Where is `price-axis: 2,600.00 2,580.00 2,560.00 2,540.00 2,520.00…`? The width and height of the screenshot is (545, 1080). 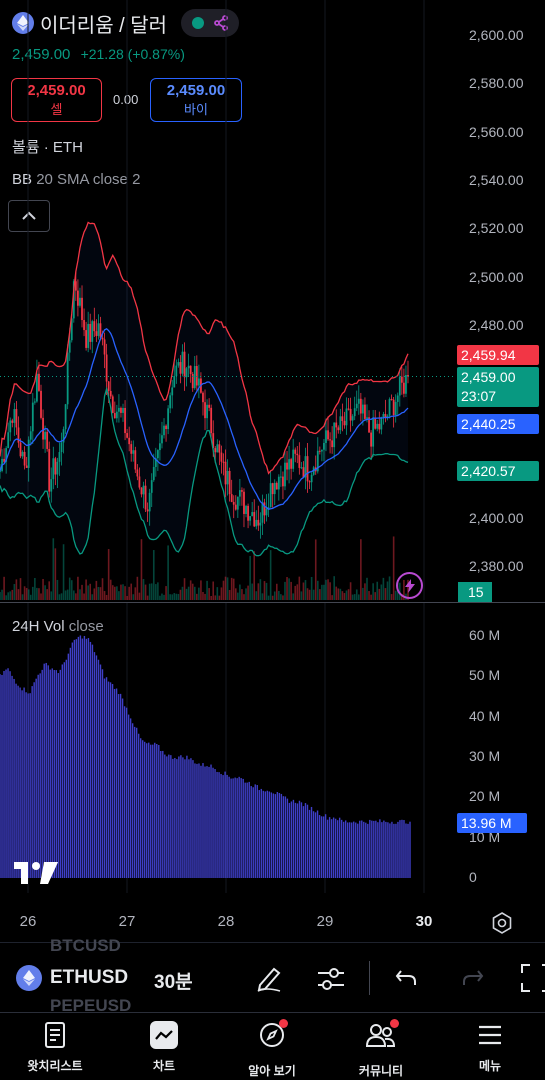 price-axis: 2,600.00 2,580.00 2,560.00 2,540.00 2,520.00… is located at coordinates (500, 300).